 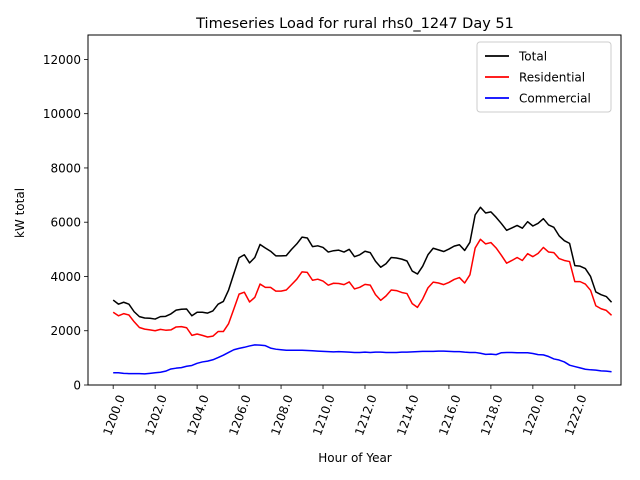 What do you see at coordinates (555, 99) in the screenshot?
I see `legend-label-commercial: Commercial` at bounding box center [555, 99].